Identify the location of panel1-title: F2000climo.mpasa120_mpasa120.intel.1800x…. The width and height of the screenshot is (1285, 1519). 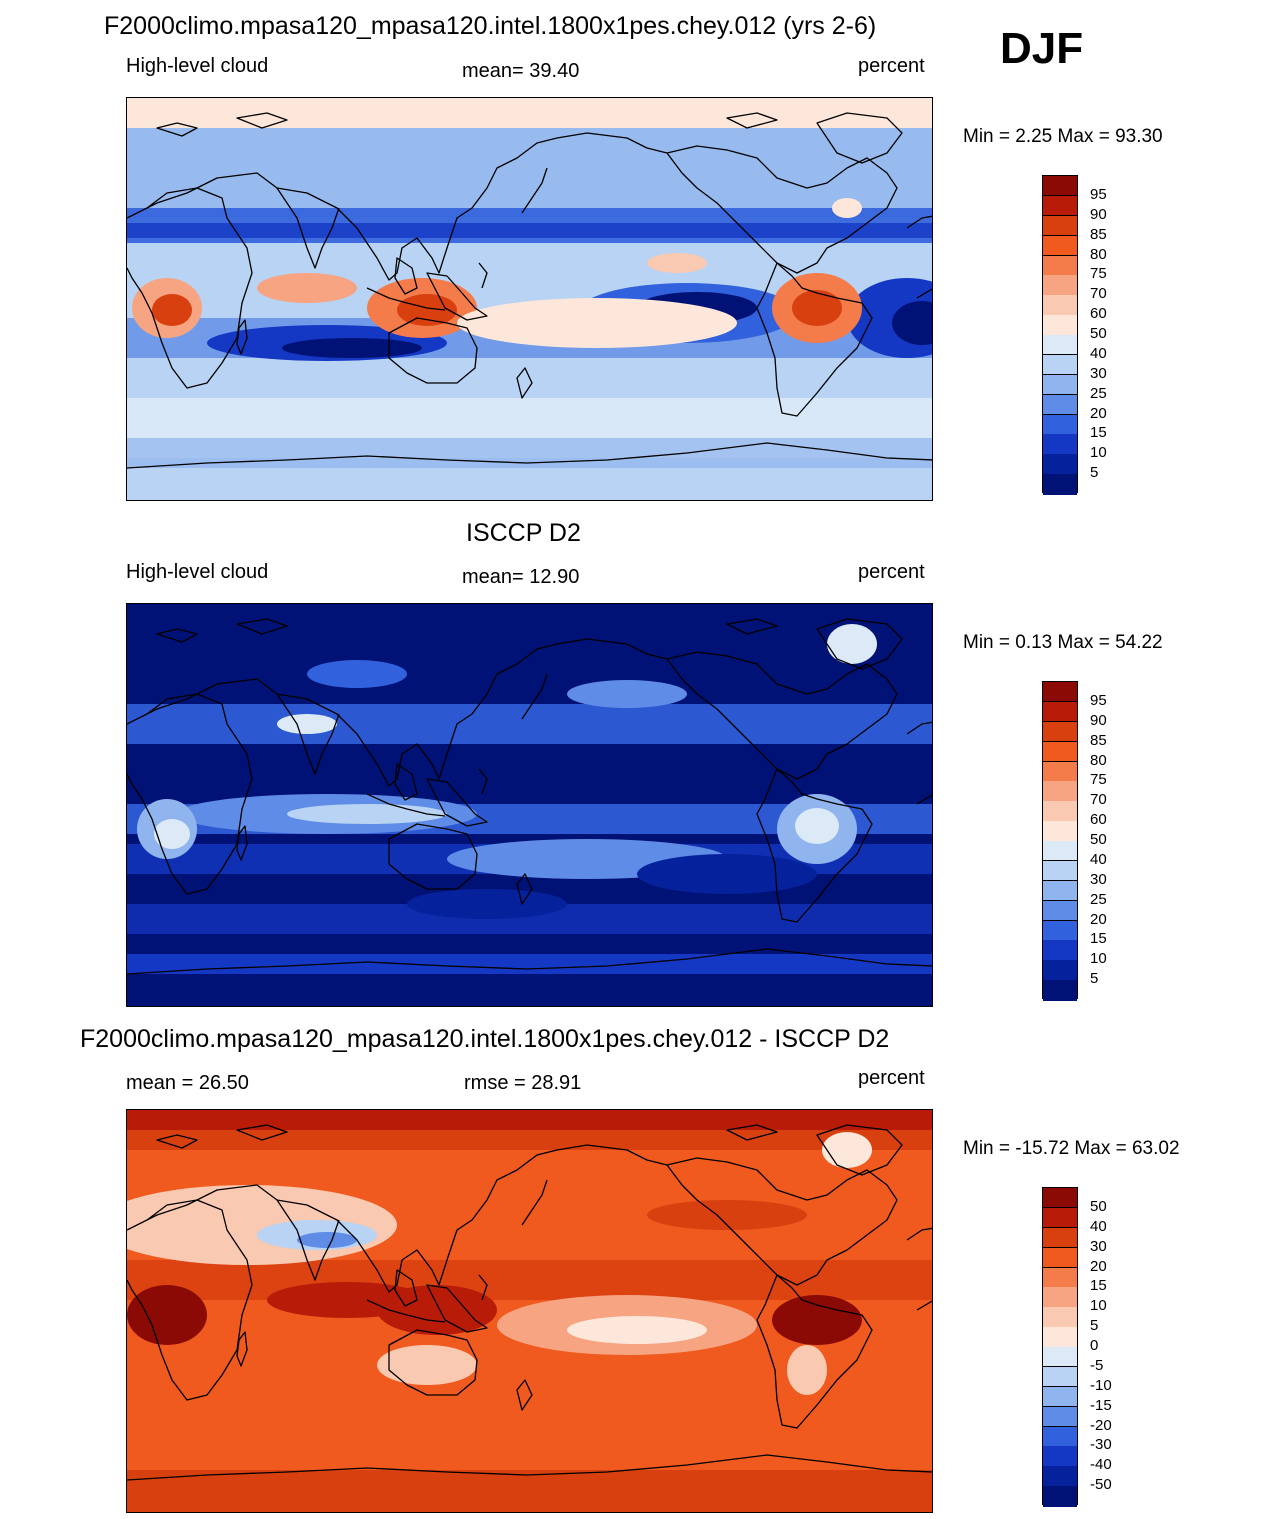
(490, 26).